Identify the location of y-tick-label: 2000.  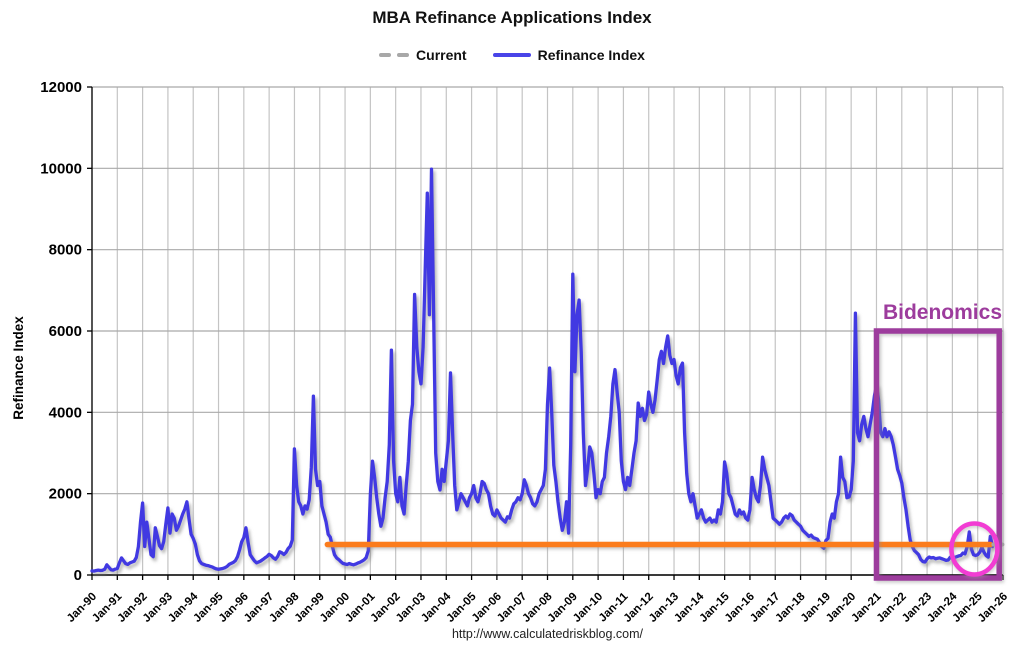
(65, 494).